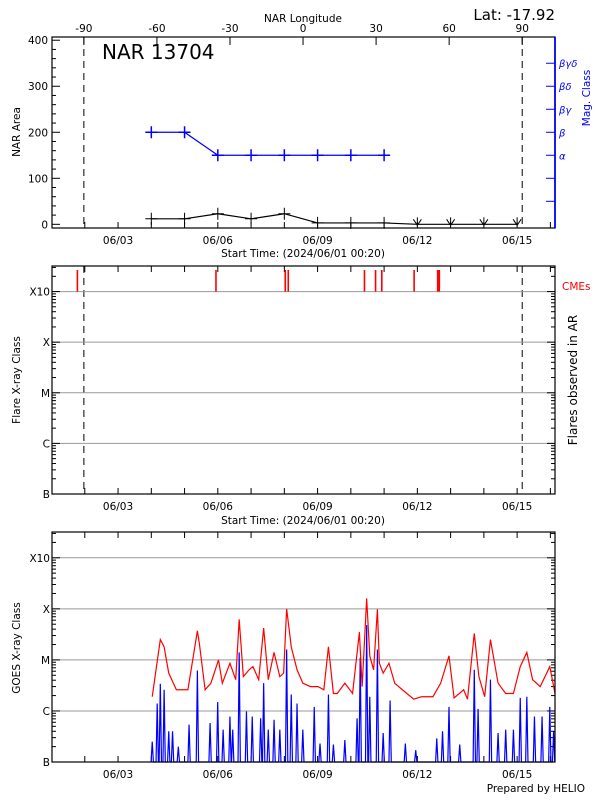 The width and height of the screenshot is (600, 800). I want to click on panel2-ylabel-right: Flares observed in AR, so click(573, 380).